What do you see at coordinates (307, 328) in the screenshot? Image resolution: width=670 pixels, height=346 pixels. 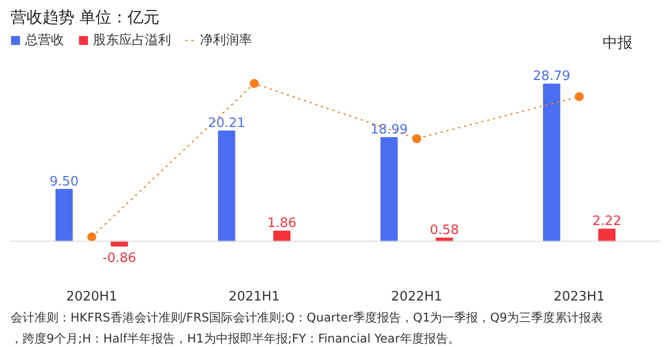 I see `text: 会计准则：HKFRS香港会计准则/FRS国际会计准则;Q：Quarter季度报告，Q1为一季报，Q9为三季度累计报表，跨度9个月;H：Half半年报告，H1为中报即半年报;FY：Financial Year年度报告。` at bounding box center [307, 328].